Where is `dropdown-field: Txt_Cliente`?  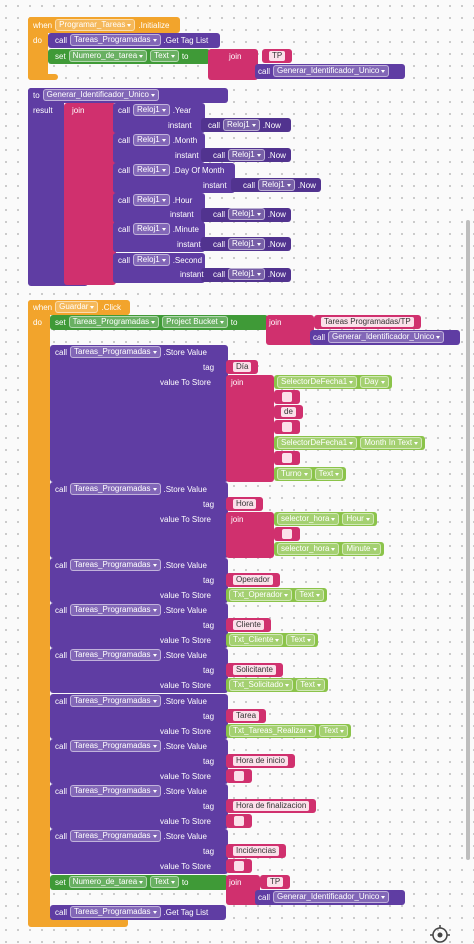
dropdown-field: Txt_Cliente is located at coordinates (256, 640).